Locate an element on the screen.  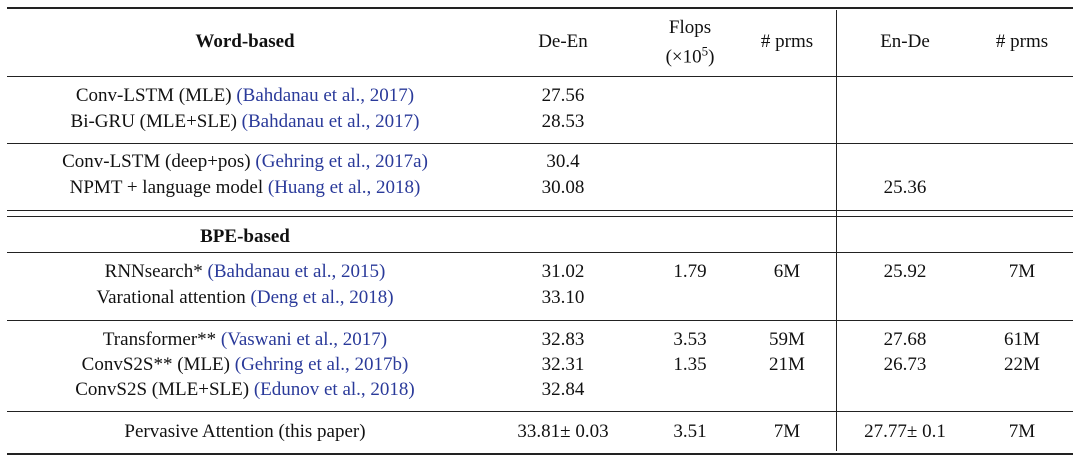
unit: (×10 is located at coordinates (683, 57).